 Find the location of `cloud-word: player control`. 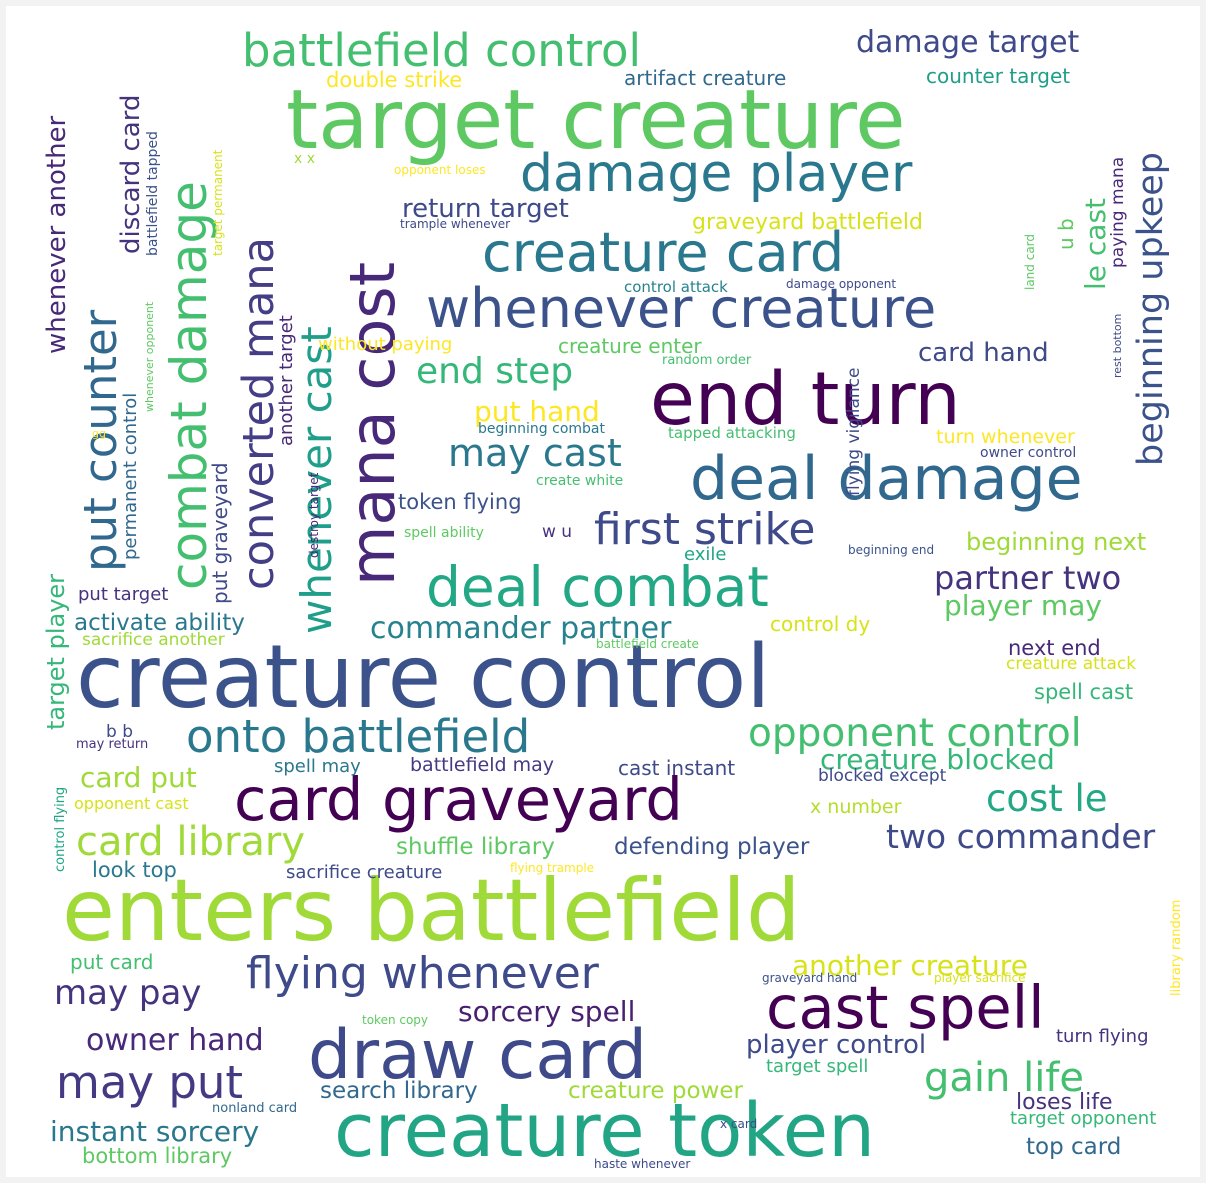

cloud-word: player control is located at coordinates (836, 1045).